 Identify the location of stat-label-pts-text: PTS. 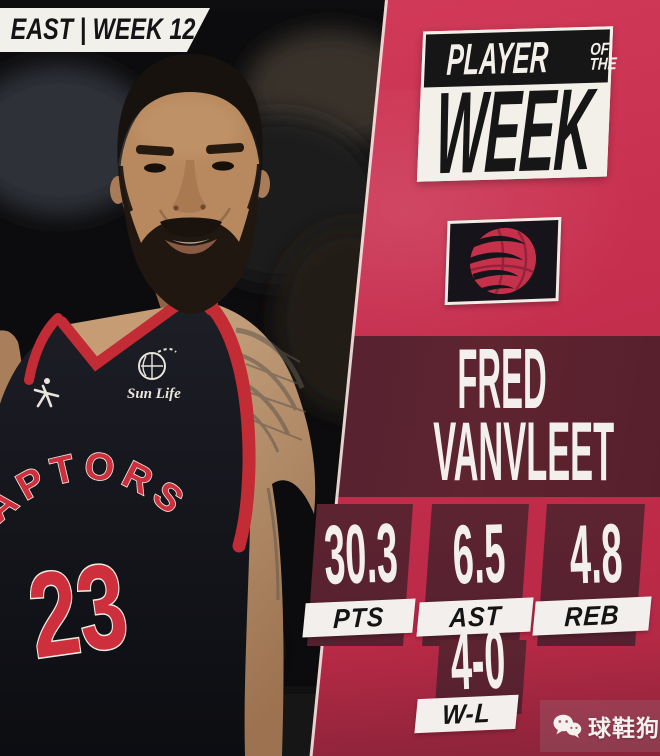
(359, 617).